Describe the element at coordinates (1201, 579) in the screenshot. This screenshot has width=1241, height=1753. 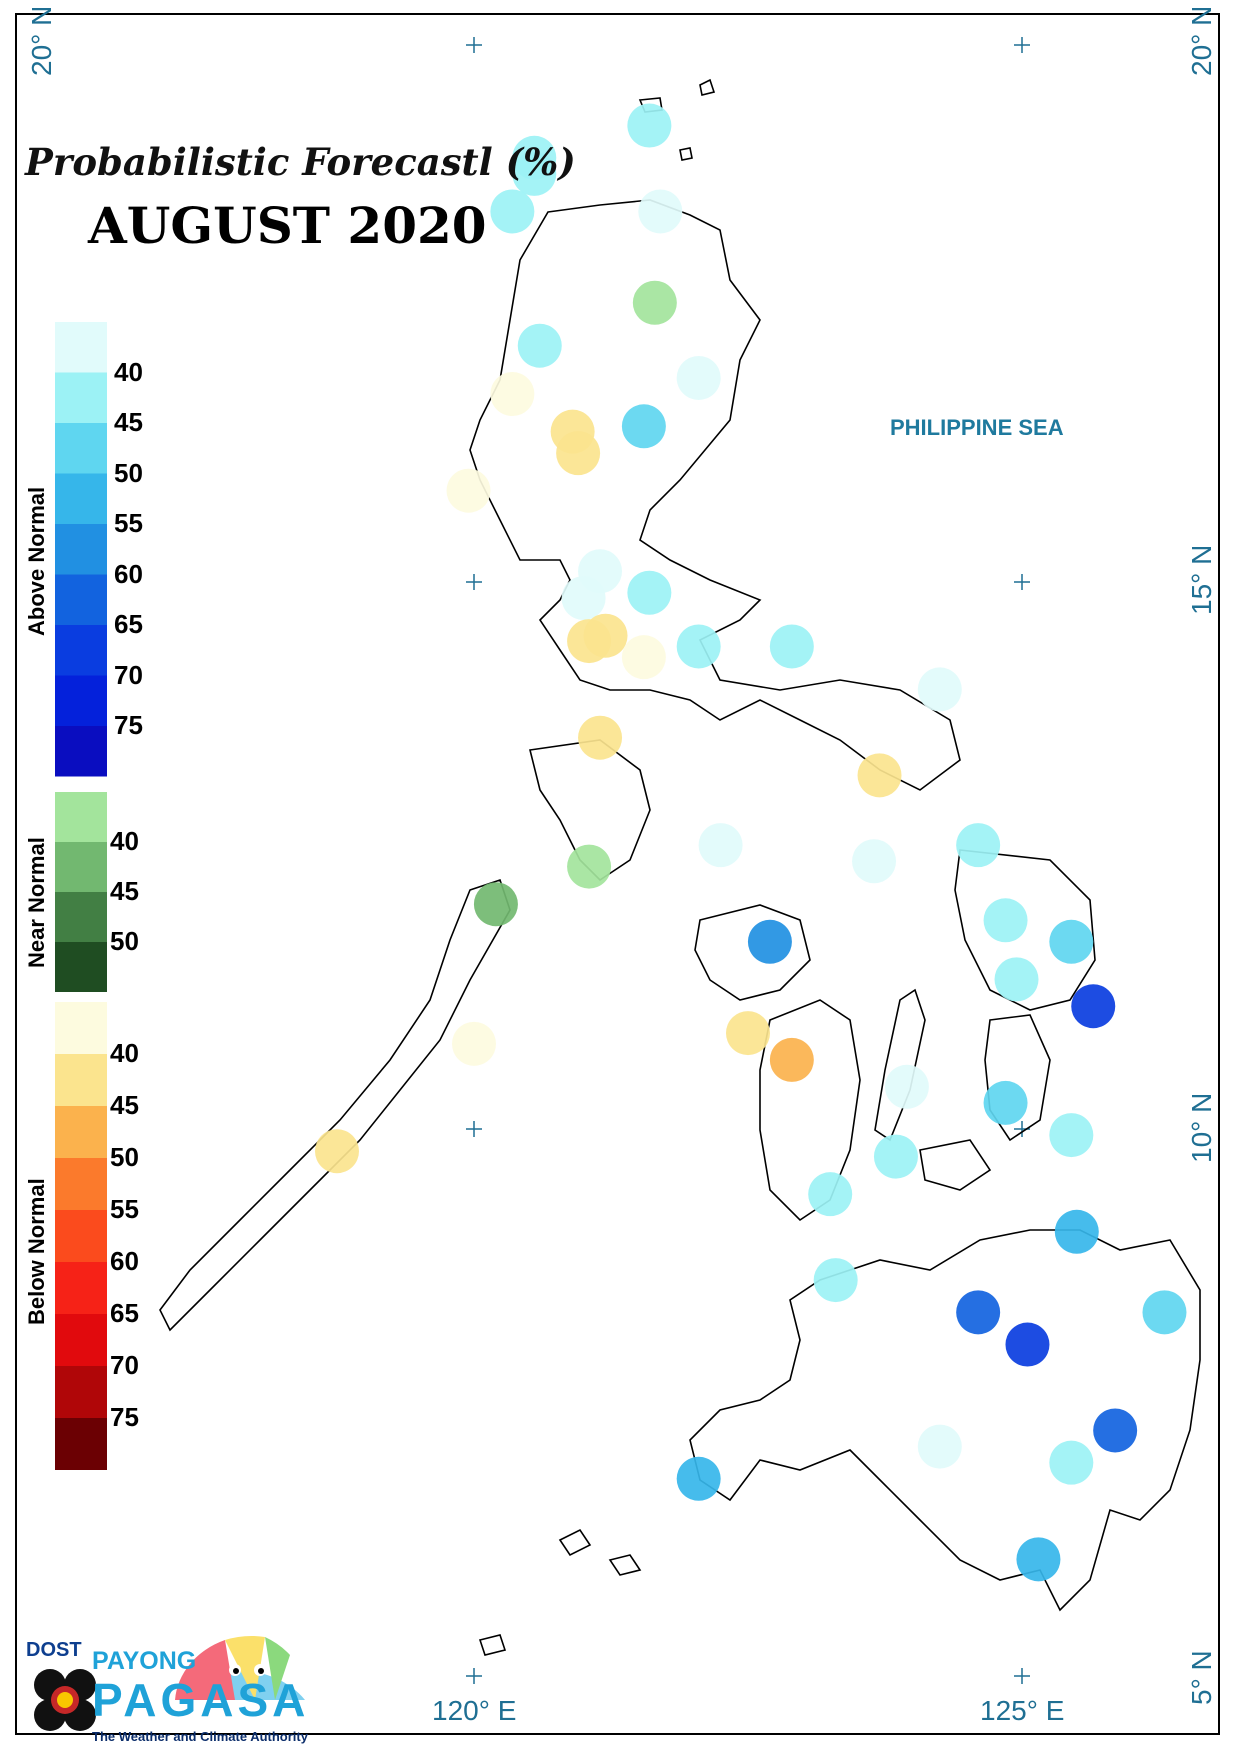
I see `lat-label-15: 15° N` at that location.